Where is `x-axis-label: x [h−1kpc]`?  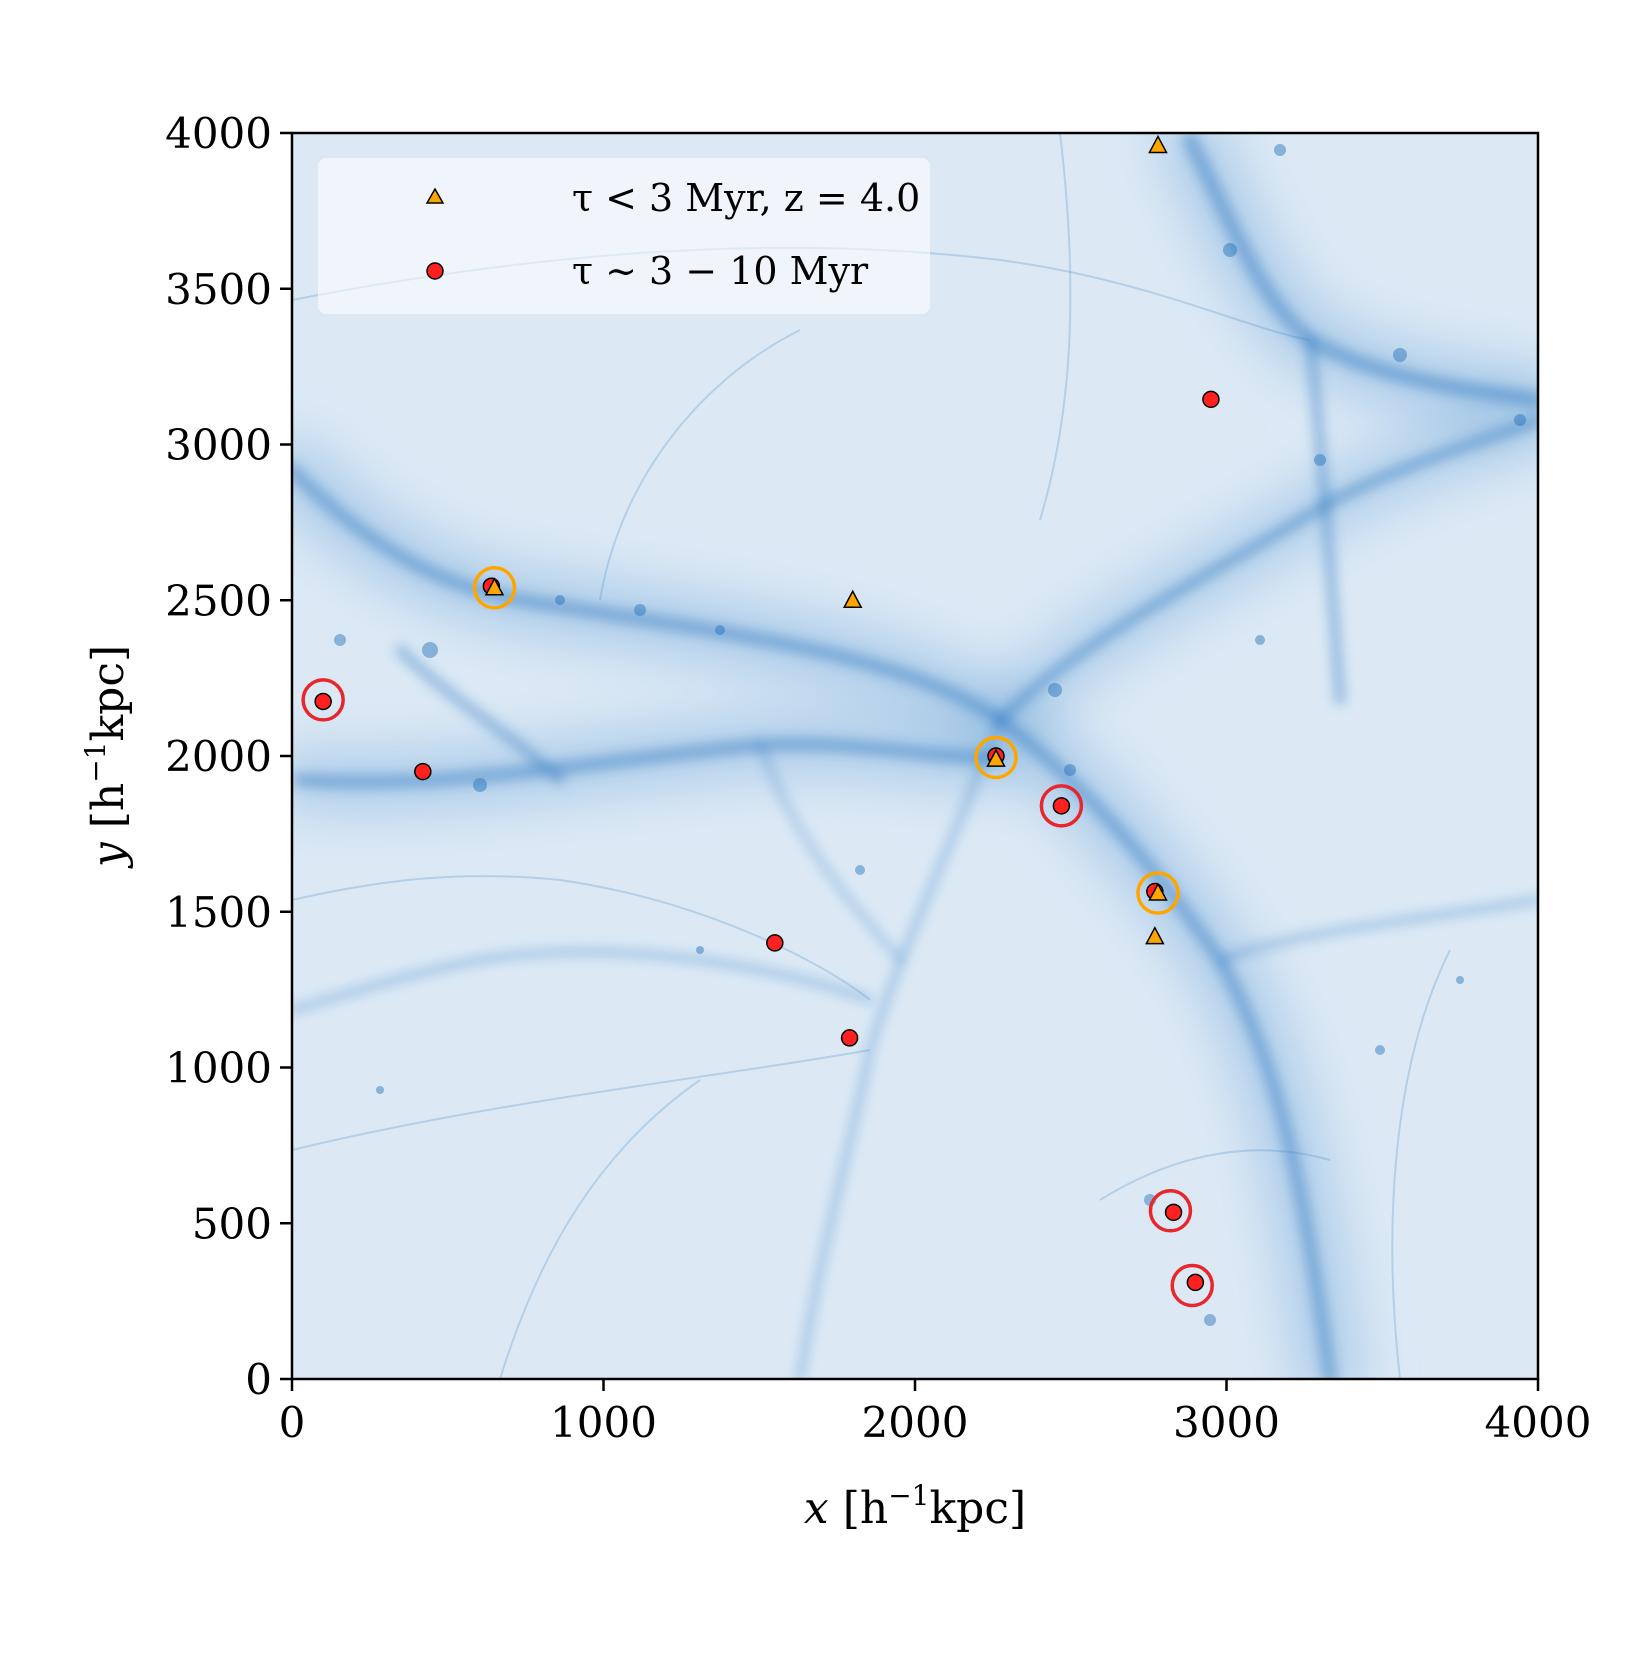
x-axis-label: x [h−1kpc] is located at coordinates (915, 1506).